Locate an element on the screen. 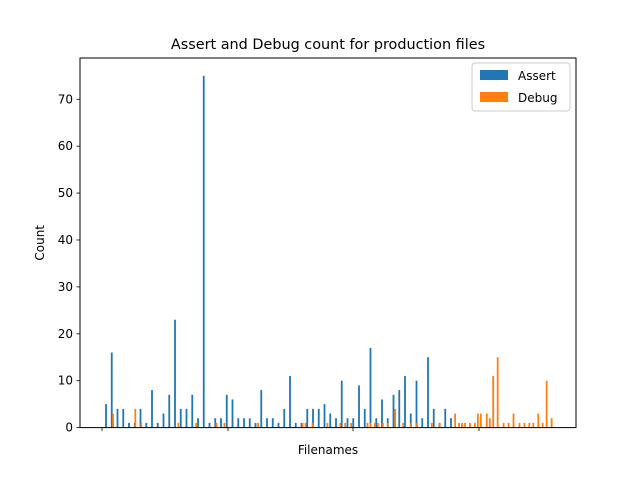  y-axis-label: Count is located at coordinates (40, 243).